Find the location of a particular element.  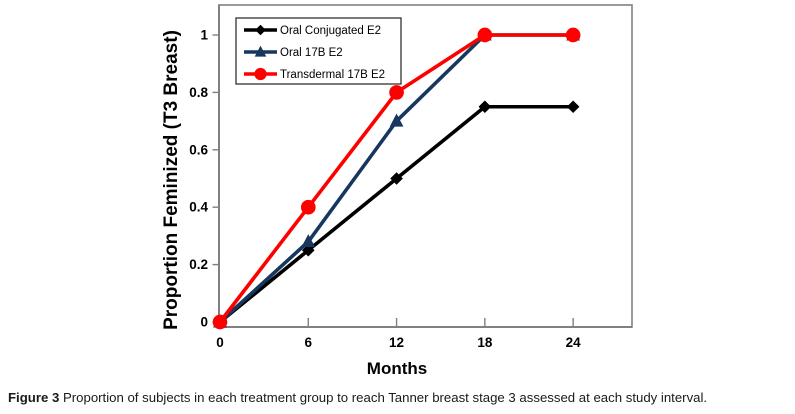

y-axis-ticks: 0 0.2 0.4 0.6 0.8 1 is located at coordinates (204, 179).